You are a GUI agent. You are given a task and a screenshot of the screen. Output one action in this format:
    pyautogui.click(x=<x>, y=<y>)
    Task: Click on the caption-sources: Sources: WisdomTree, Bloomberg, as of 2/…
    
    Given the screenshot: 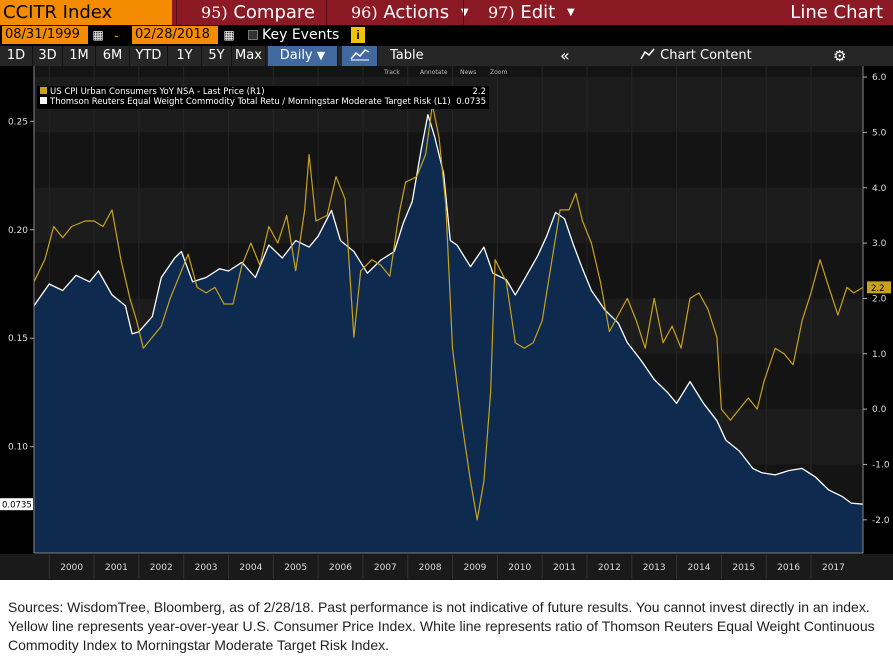 What is the action you would take?
    pyautogui.click(x=439, y=607)
    